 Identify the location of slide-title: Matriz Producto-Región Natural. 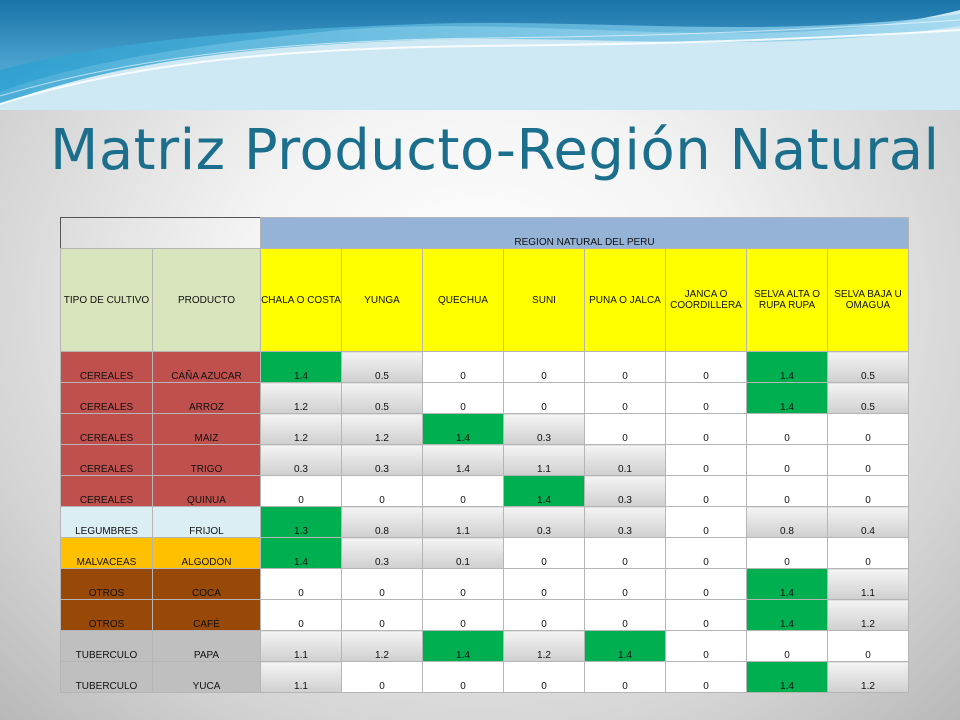
(495, 150).